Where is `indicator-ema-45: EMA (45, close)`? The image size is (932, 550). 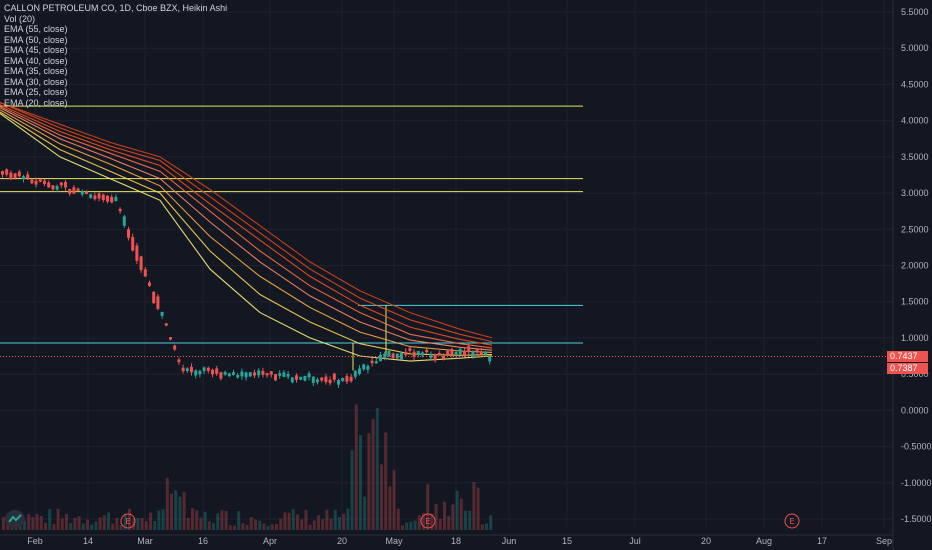 indicator-ema-45: EMA (45, close) is located at coordinates (36, 50).